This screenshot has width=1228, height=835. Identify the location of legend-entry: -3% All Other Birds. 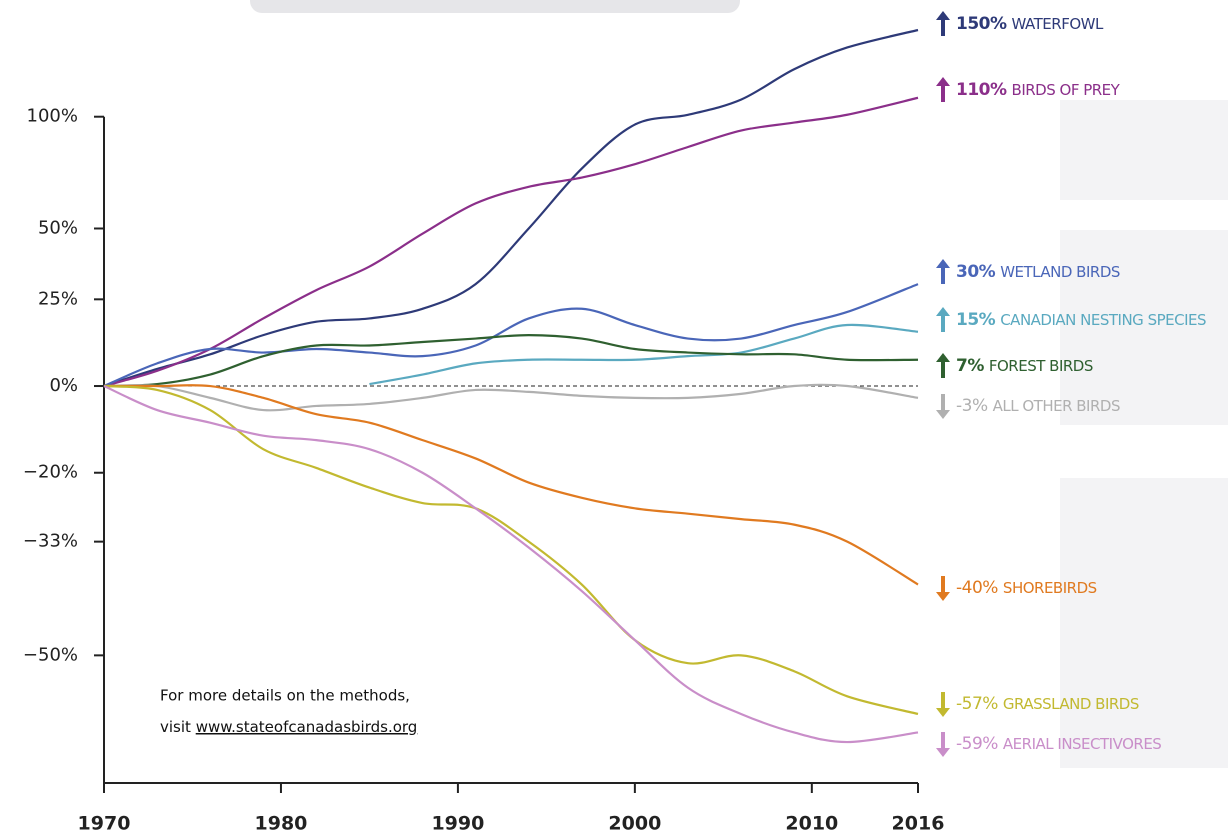
(1038, 406).